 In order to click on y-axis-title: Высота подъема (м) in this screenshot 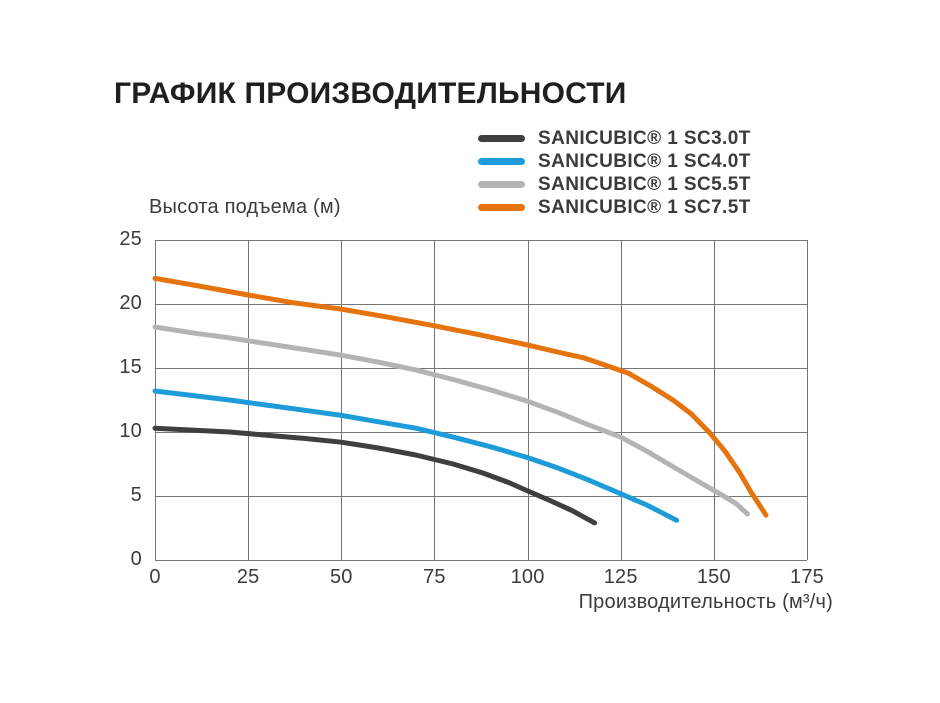, I will do `click(245, 207)`.